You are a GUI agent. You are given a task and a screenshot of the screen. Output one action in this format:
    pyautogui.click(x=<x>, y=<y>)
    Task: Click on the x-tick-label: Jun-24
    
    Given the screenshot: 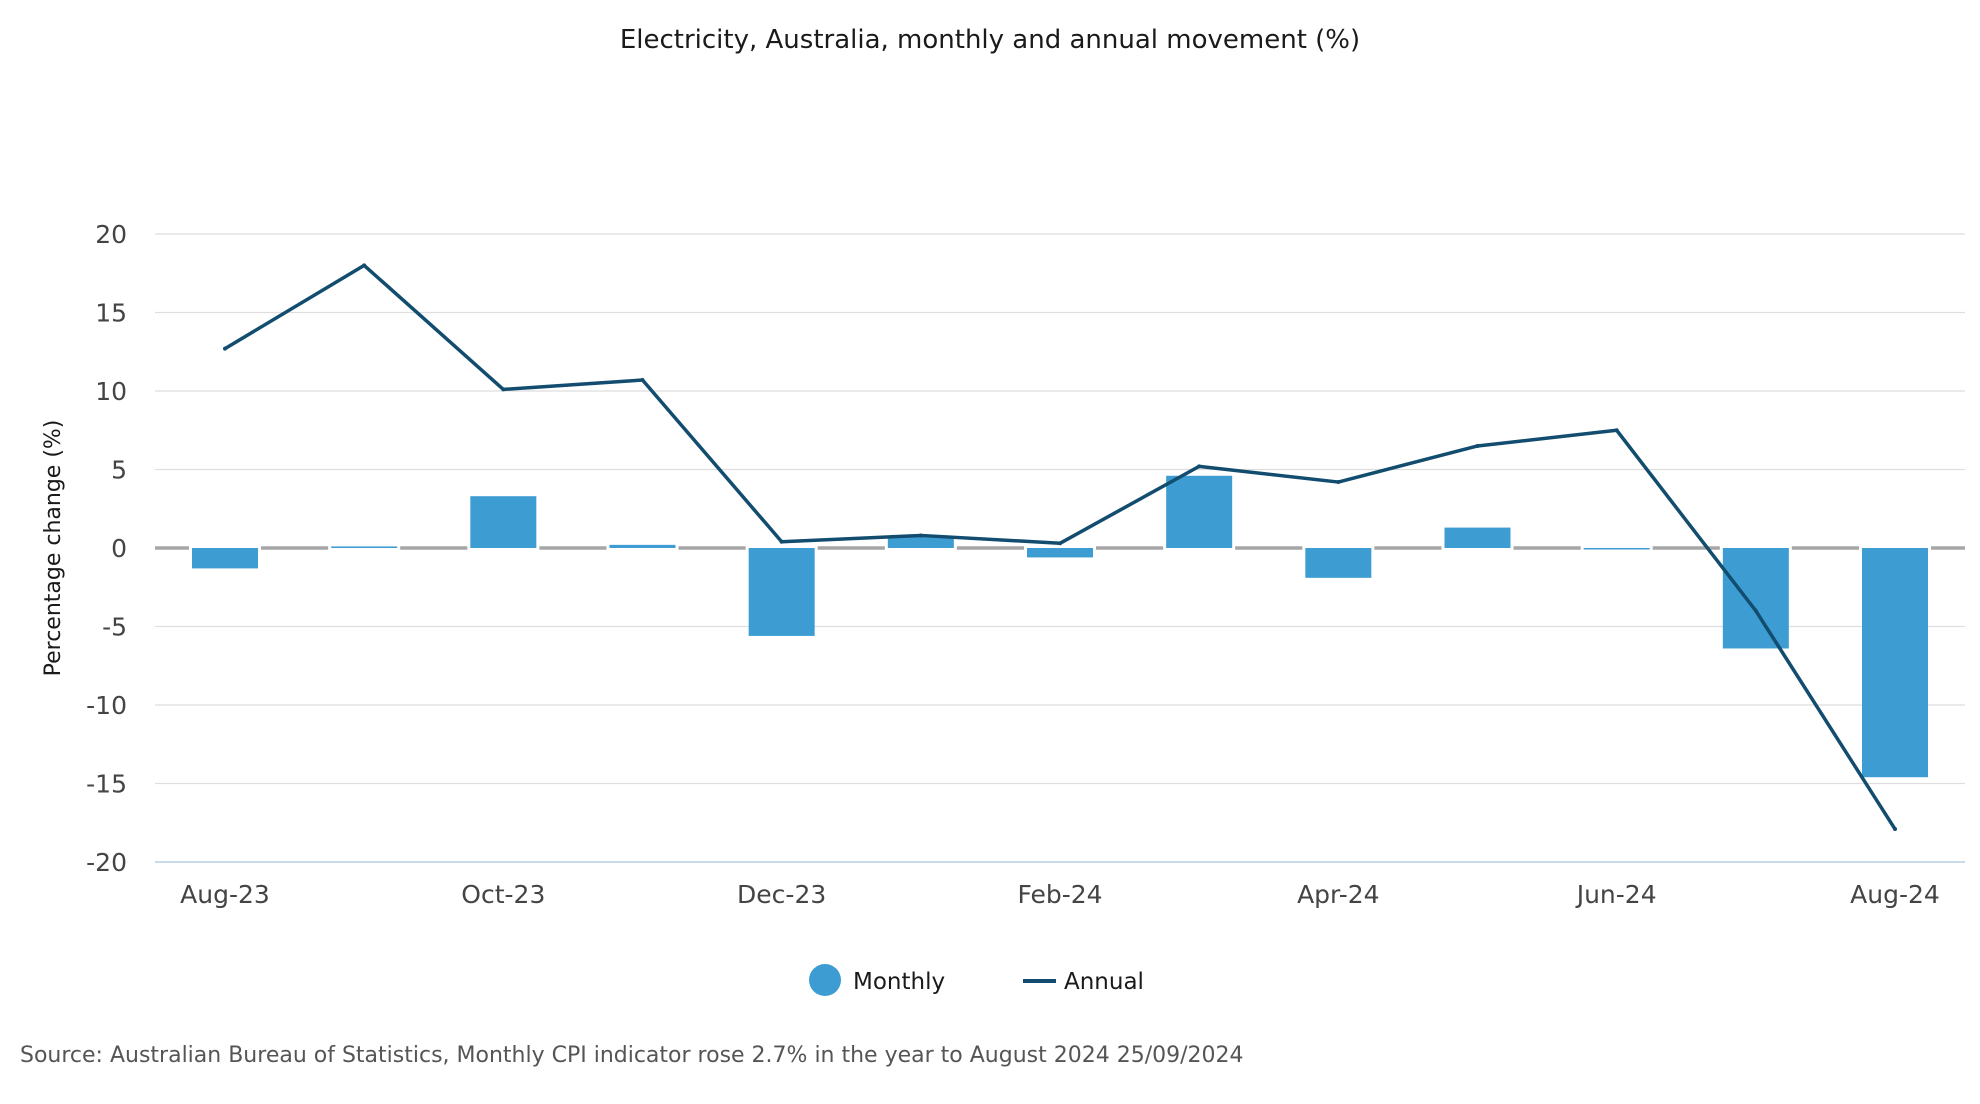 What is the action you would take?
    pyautogui.click(x=1616, y=894)
    